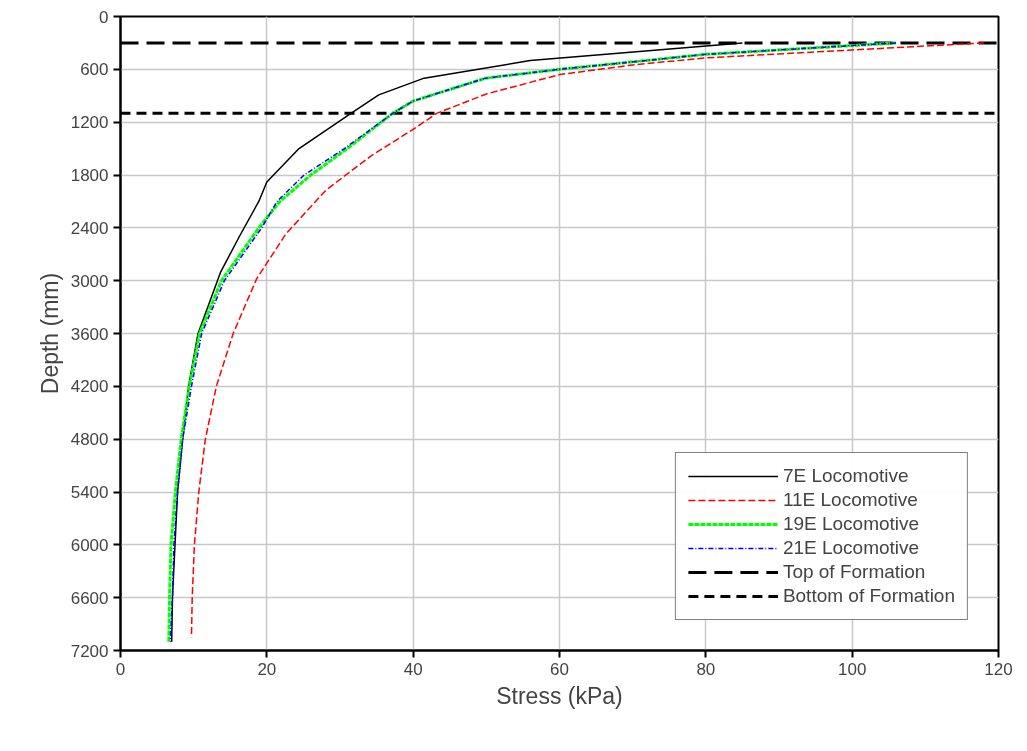 The height and width of the screenshot is (751, 1027). What do you see at coordinates (89, 492) in the screenshot?
I see `y-tick-label: 5400` at bounding box center [89, 492].